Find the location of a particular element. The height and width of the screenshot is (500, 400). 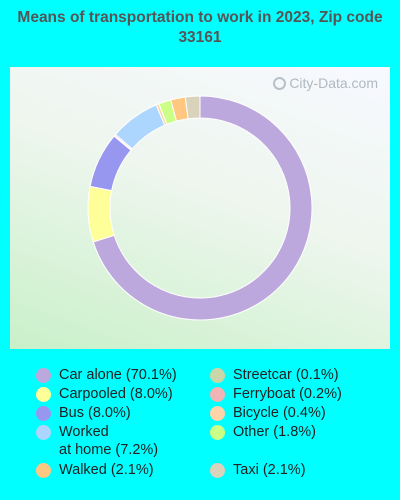

legend-item: Bicycle (0.4%) is located at coordinates (268, 413).